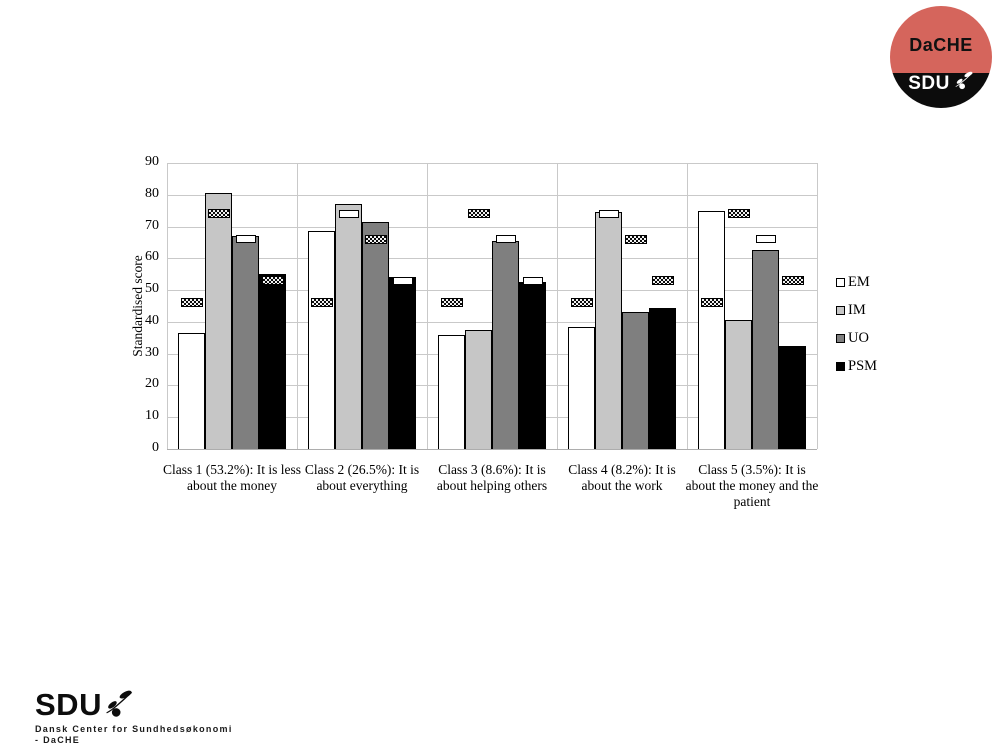 Image resolution: width=1000 pixels, height=750 pixels. I want to click on y-tick-label: 70, so click(152, 225).